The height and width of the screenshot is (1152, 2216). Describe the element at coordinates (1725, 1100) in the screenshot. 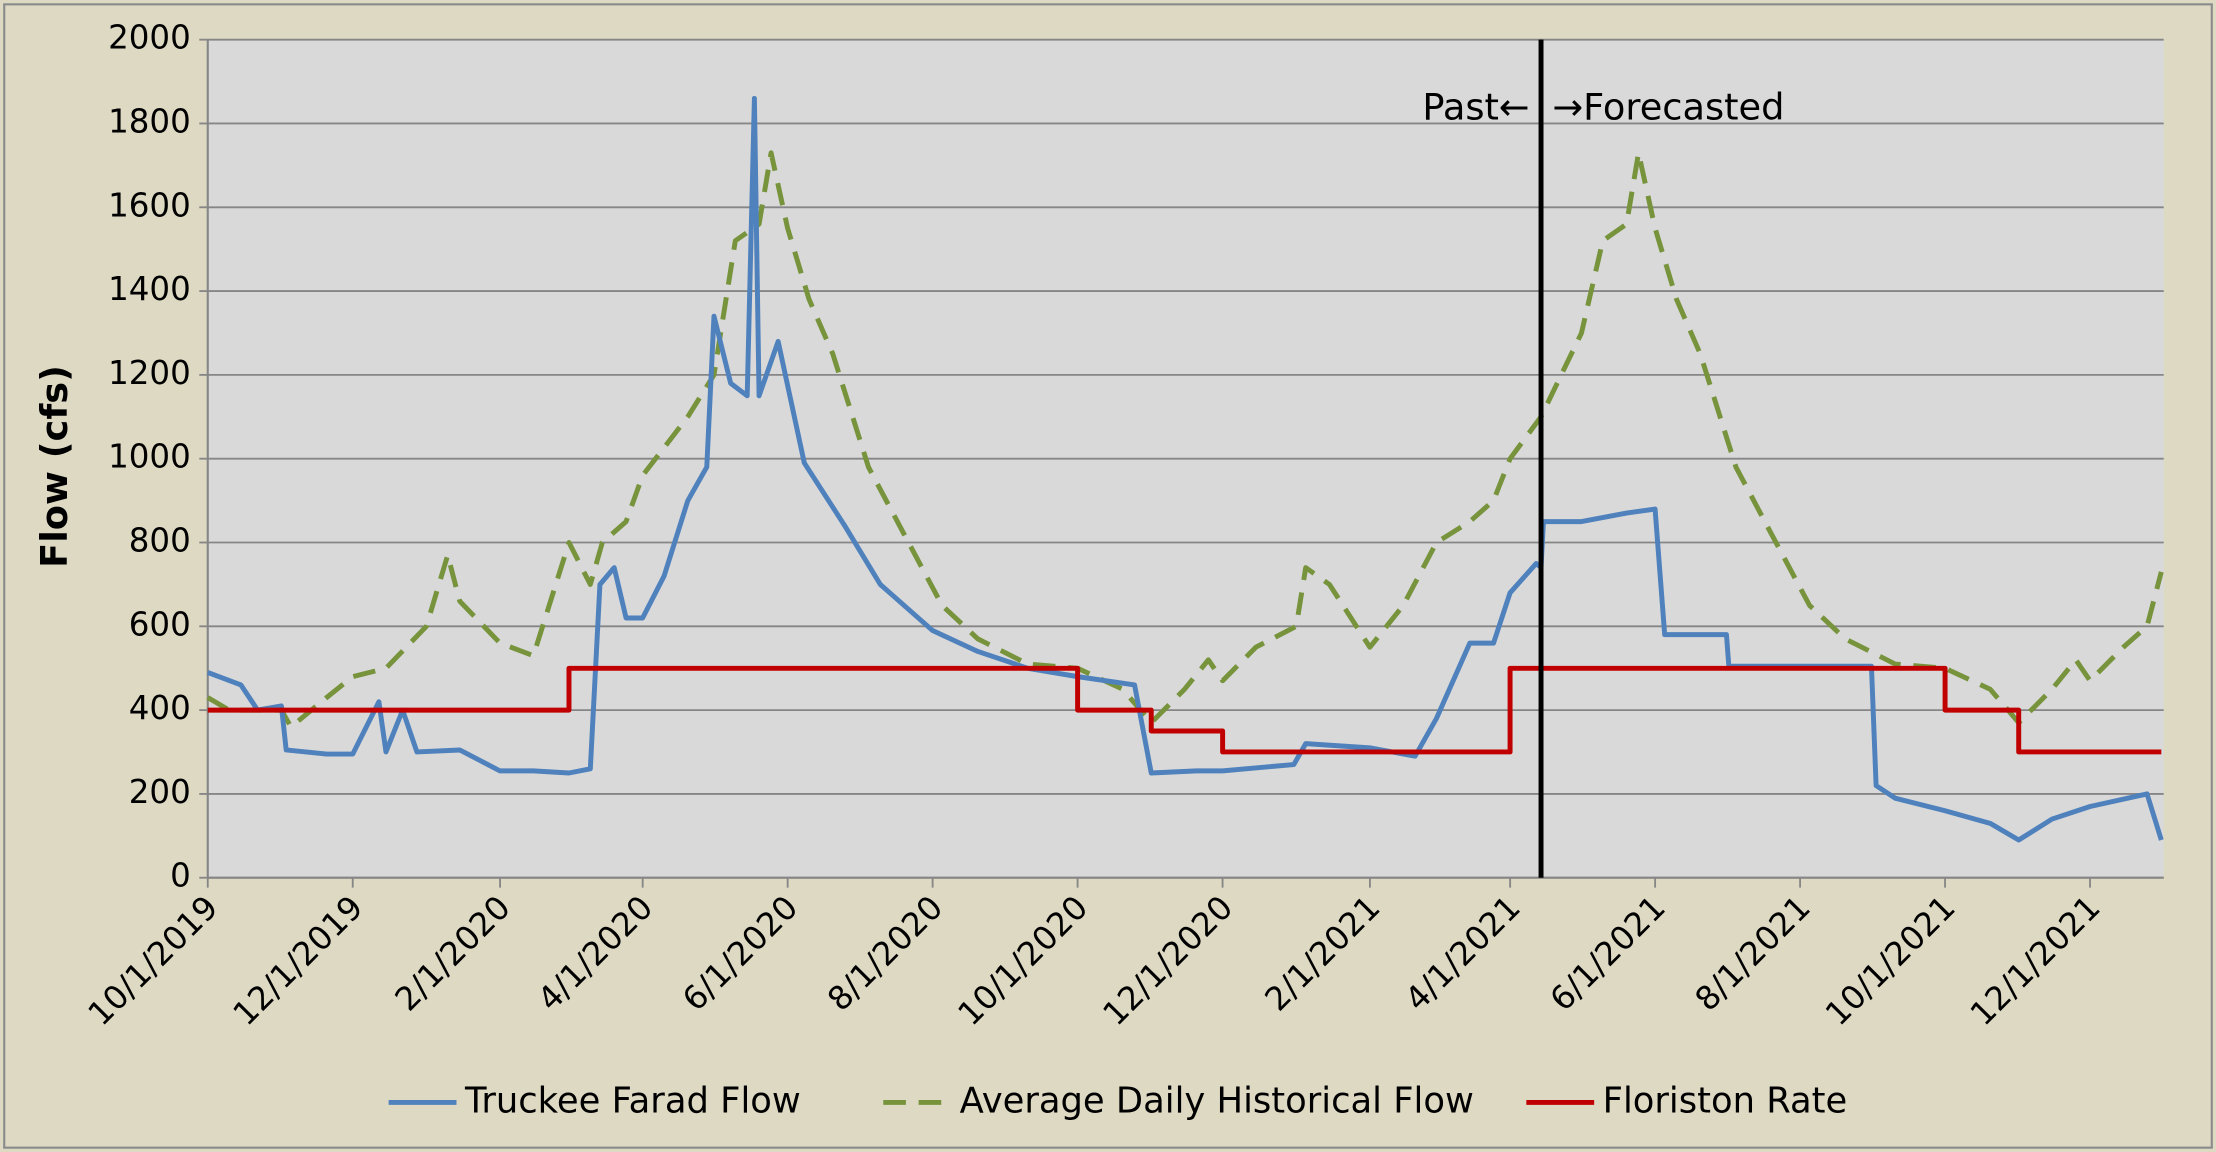

I see `legend-label: Floriston Rate` at that location.